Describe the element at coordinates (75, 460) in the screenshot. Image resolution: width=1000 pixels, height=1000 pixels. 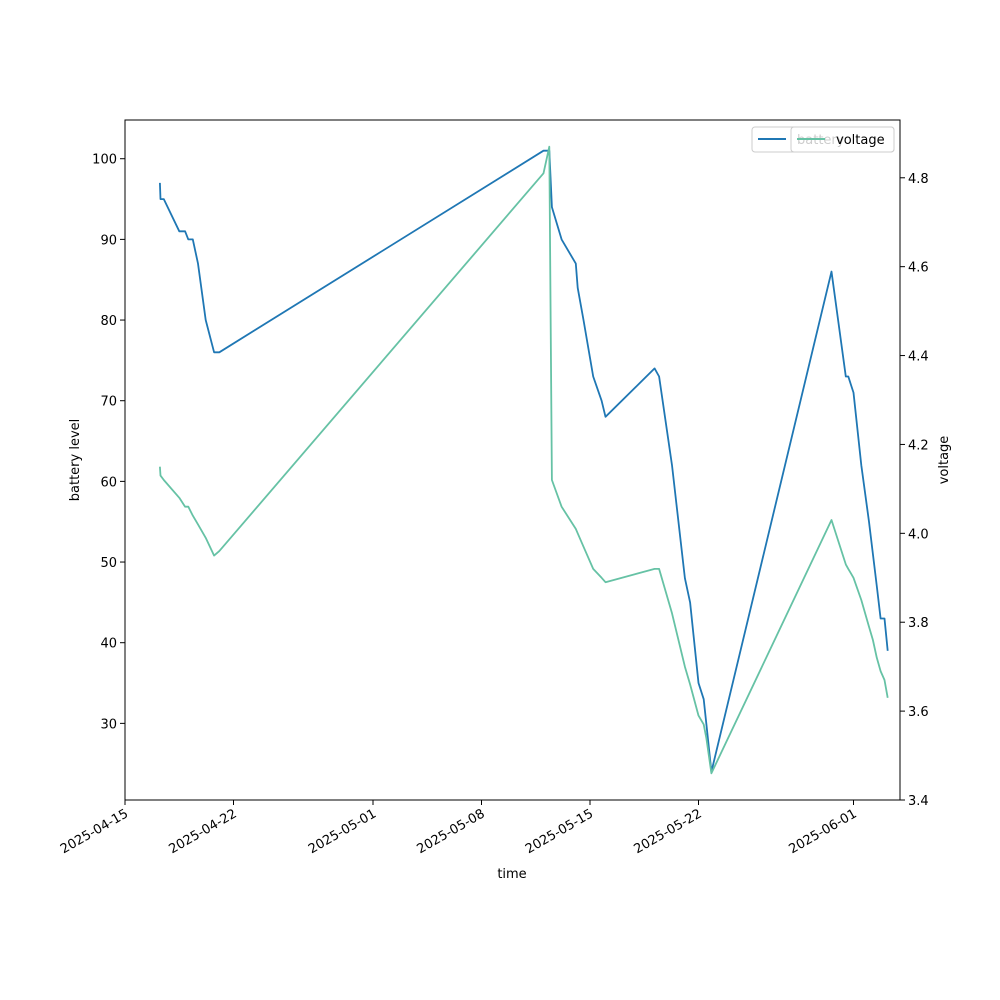
I see `y-axis-label: battery level` at that location.